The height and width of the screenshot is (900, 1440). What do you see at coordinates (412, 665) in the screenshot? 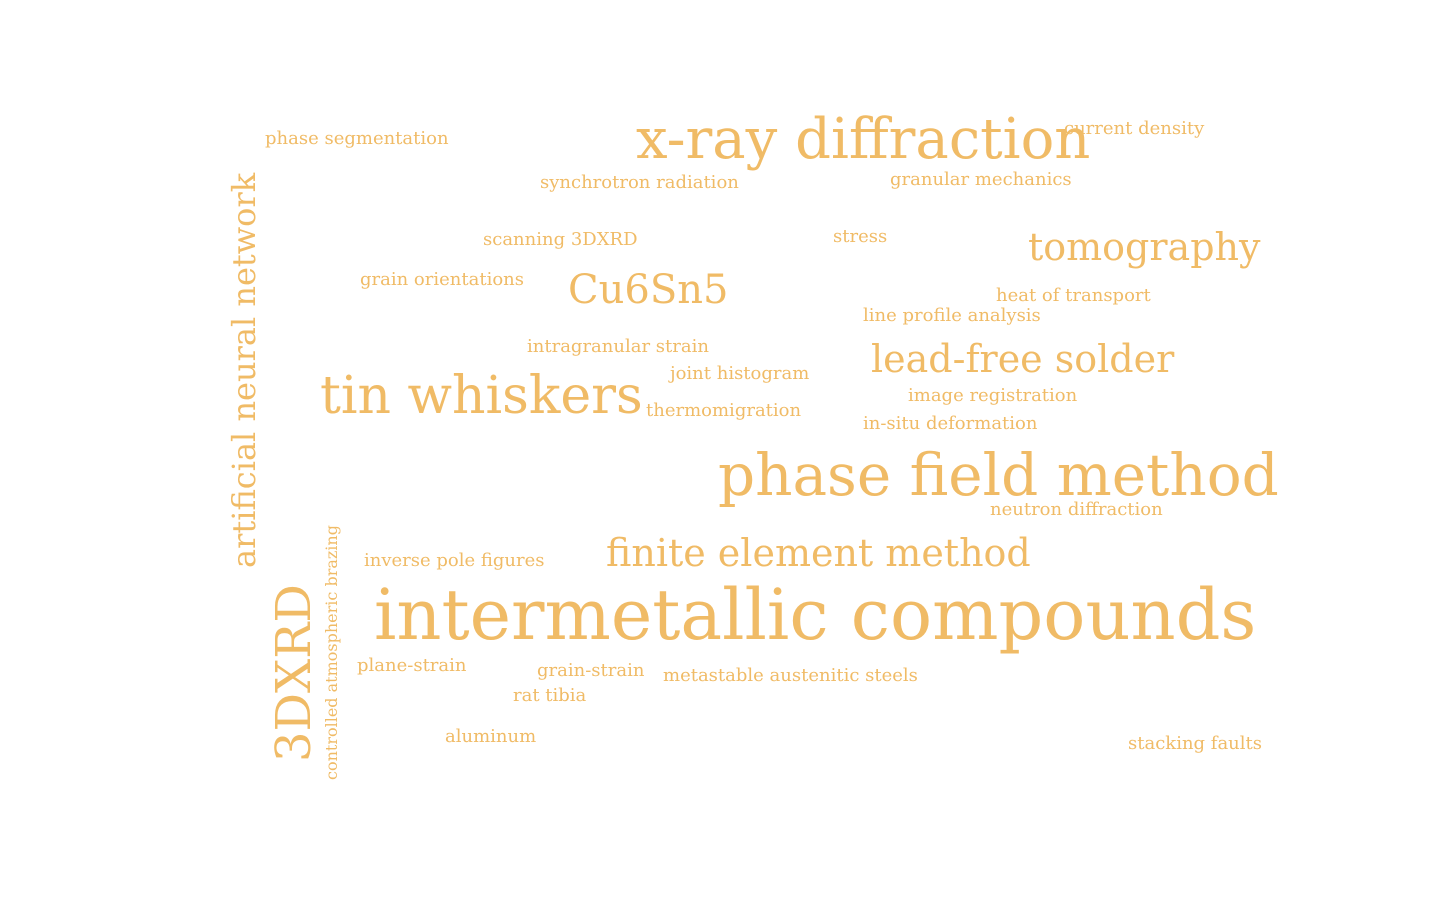
I see `word-plane-strain: plane-strain` at bounding box center [412, 665].